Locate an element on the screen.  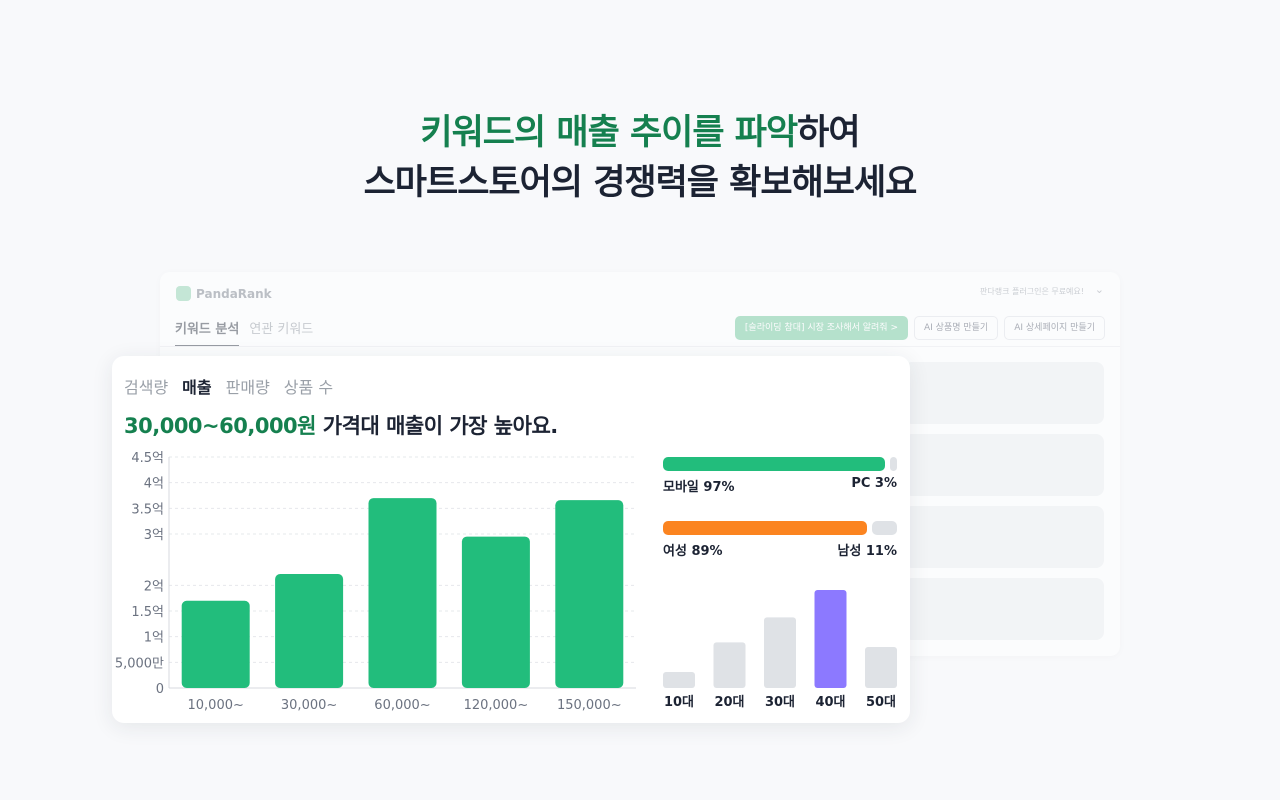
headline-line-1: 키워드의 매출 추이를 파악하여 is located at coordinates (640, 133).